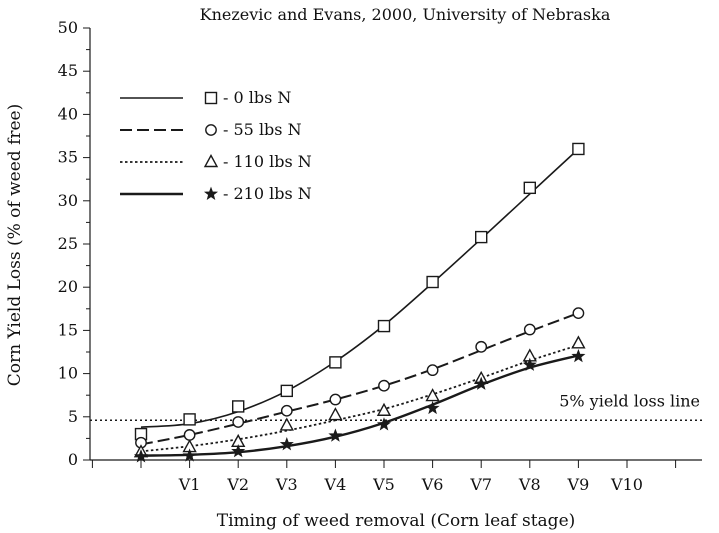 The height and width of the screenshot is (533, 719). I want to click on reference-line-group: 5% yield loss line, so click(396, 406).